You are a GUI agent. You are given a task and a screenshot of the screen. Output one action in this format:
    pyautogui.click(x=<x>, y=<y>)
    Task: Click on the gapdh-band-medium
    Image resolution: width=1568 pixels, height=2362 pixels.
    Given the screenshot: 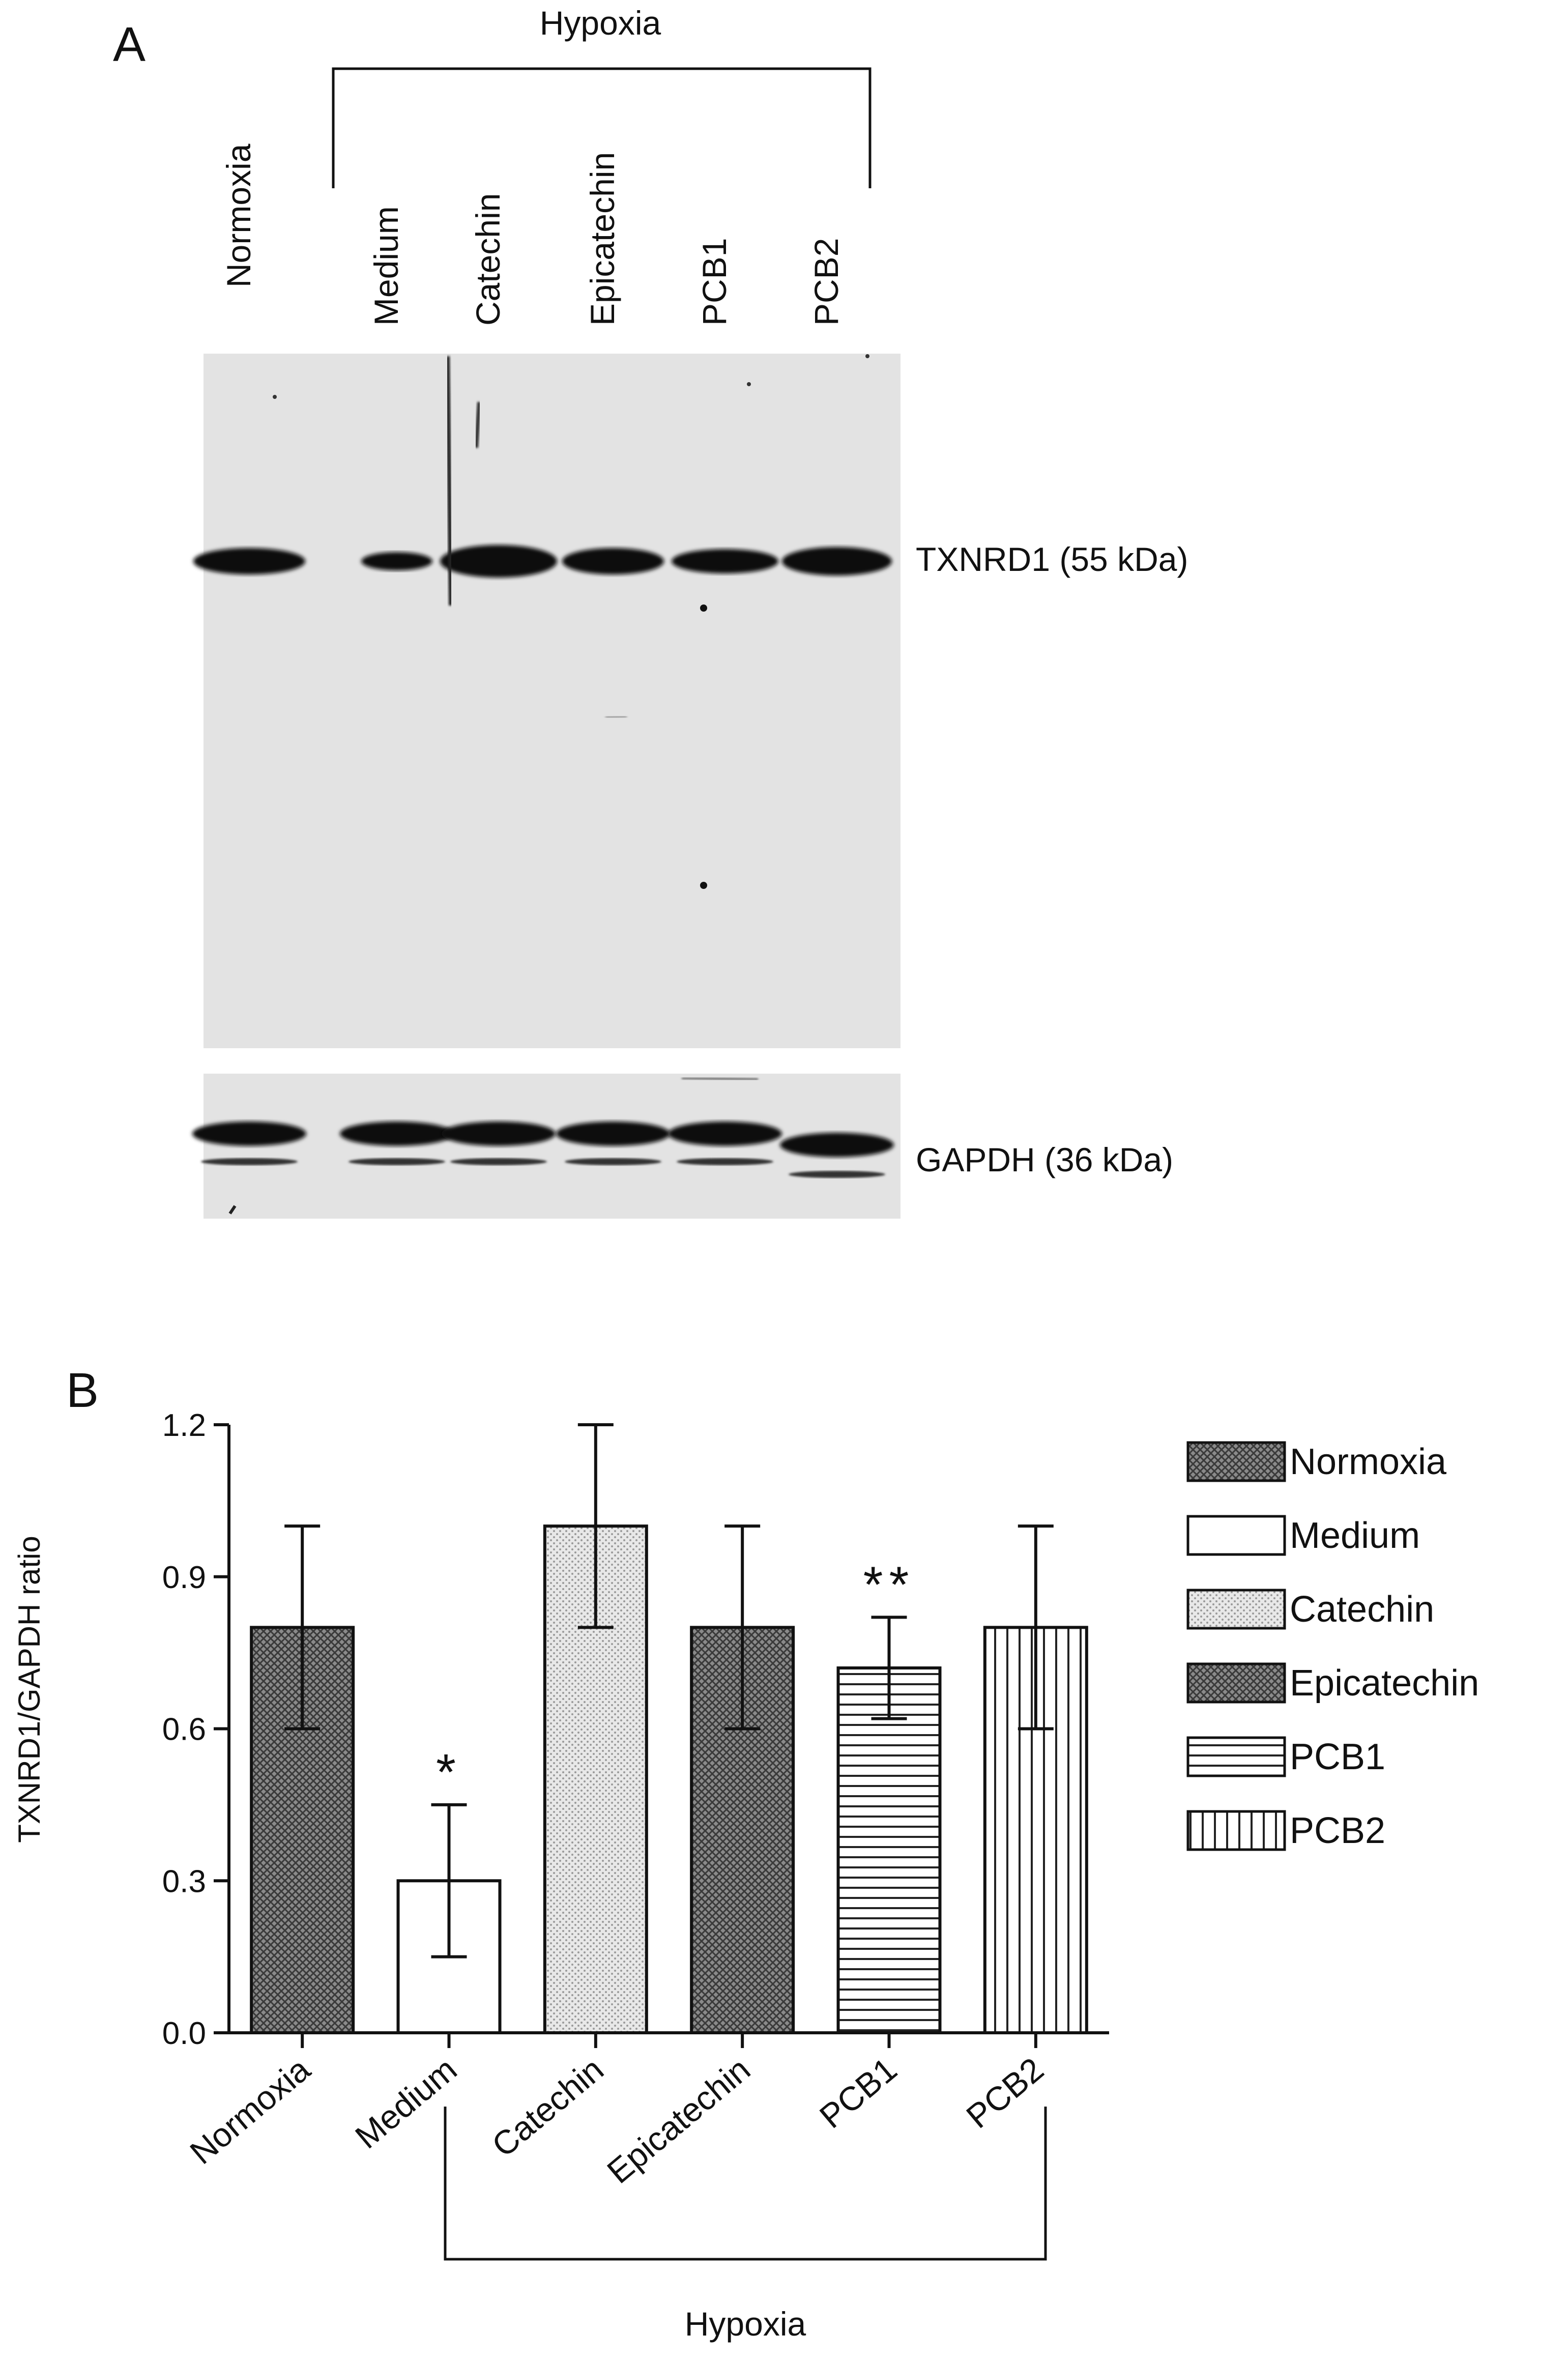 What is the action you would take?
    pyautogui.click(x=397, y=1133)
    